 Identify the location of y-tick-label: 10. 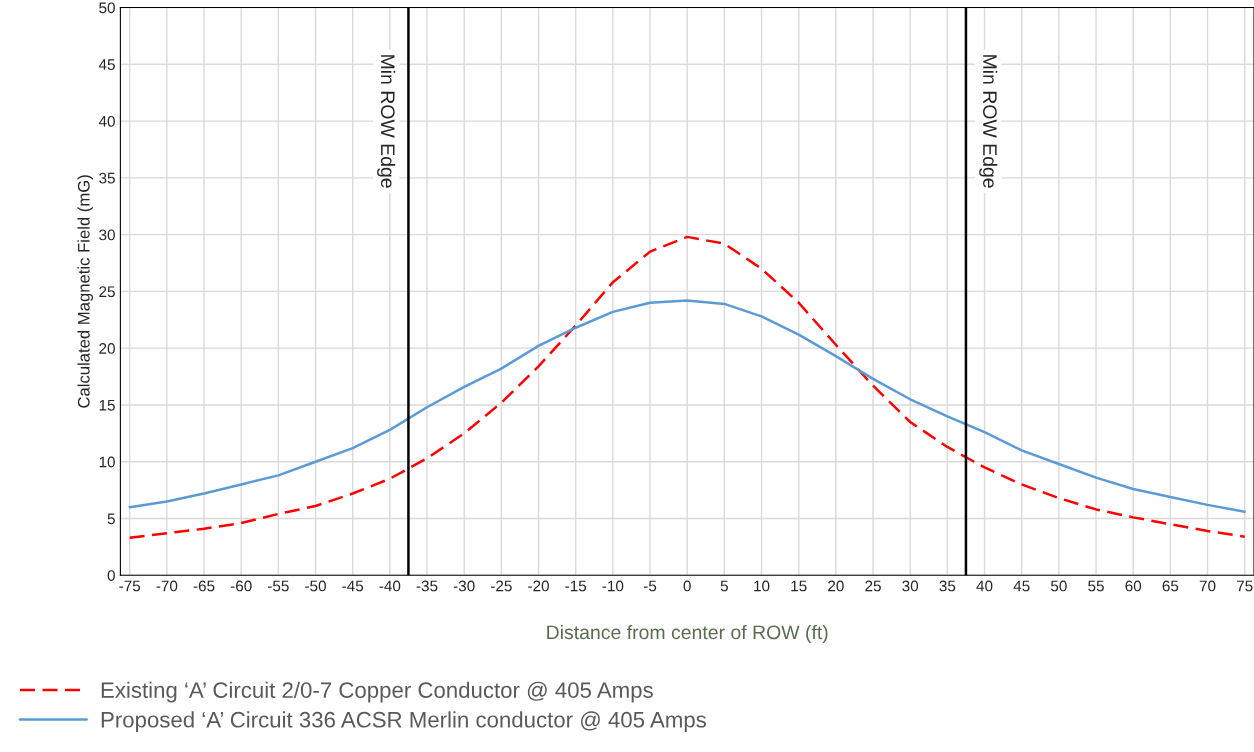
(107, 462).